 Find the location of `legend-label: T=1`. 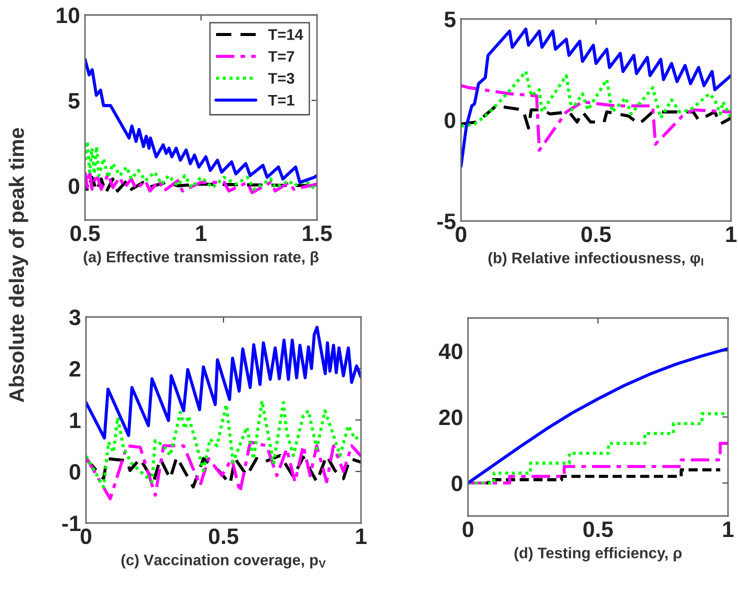

legend-label: T=1 is located at coordinates (281, 100).